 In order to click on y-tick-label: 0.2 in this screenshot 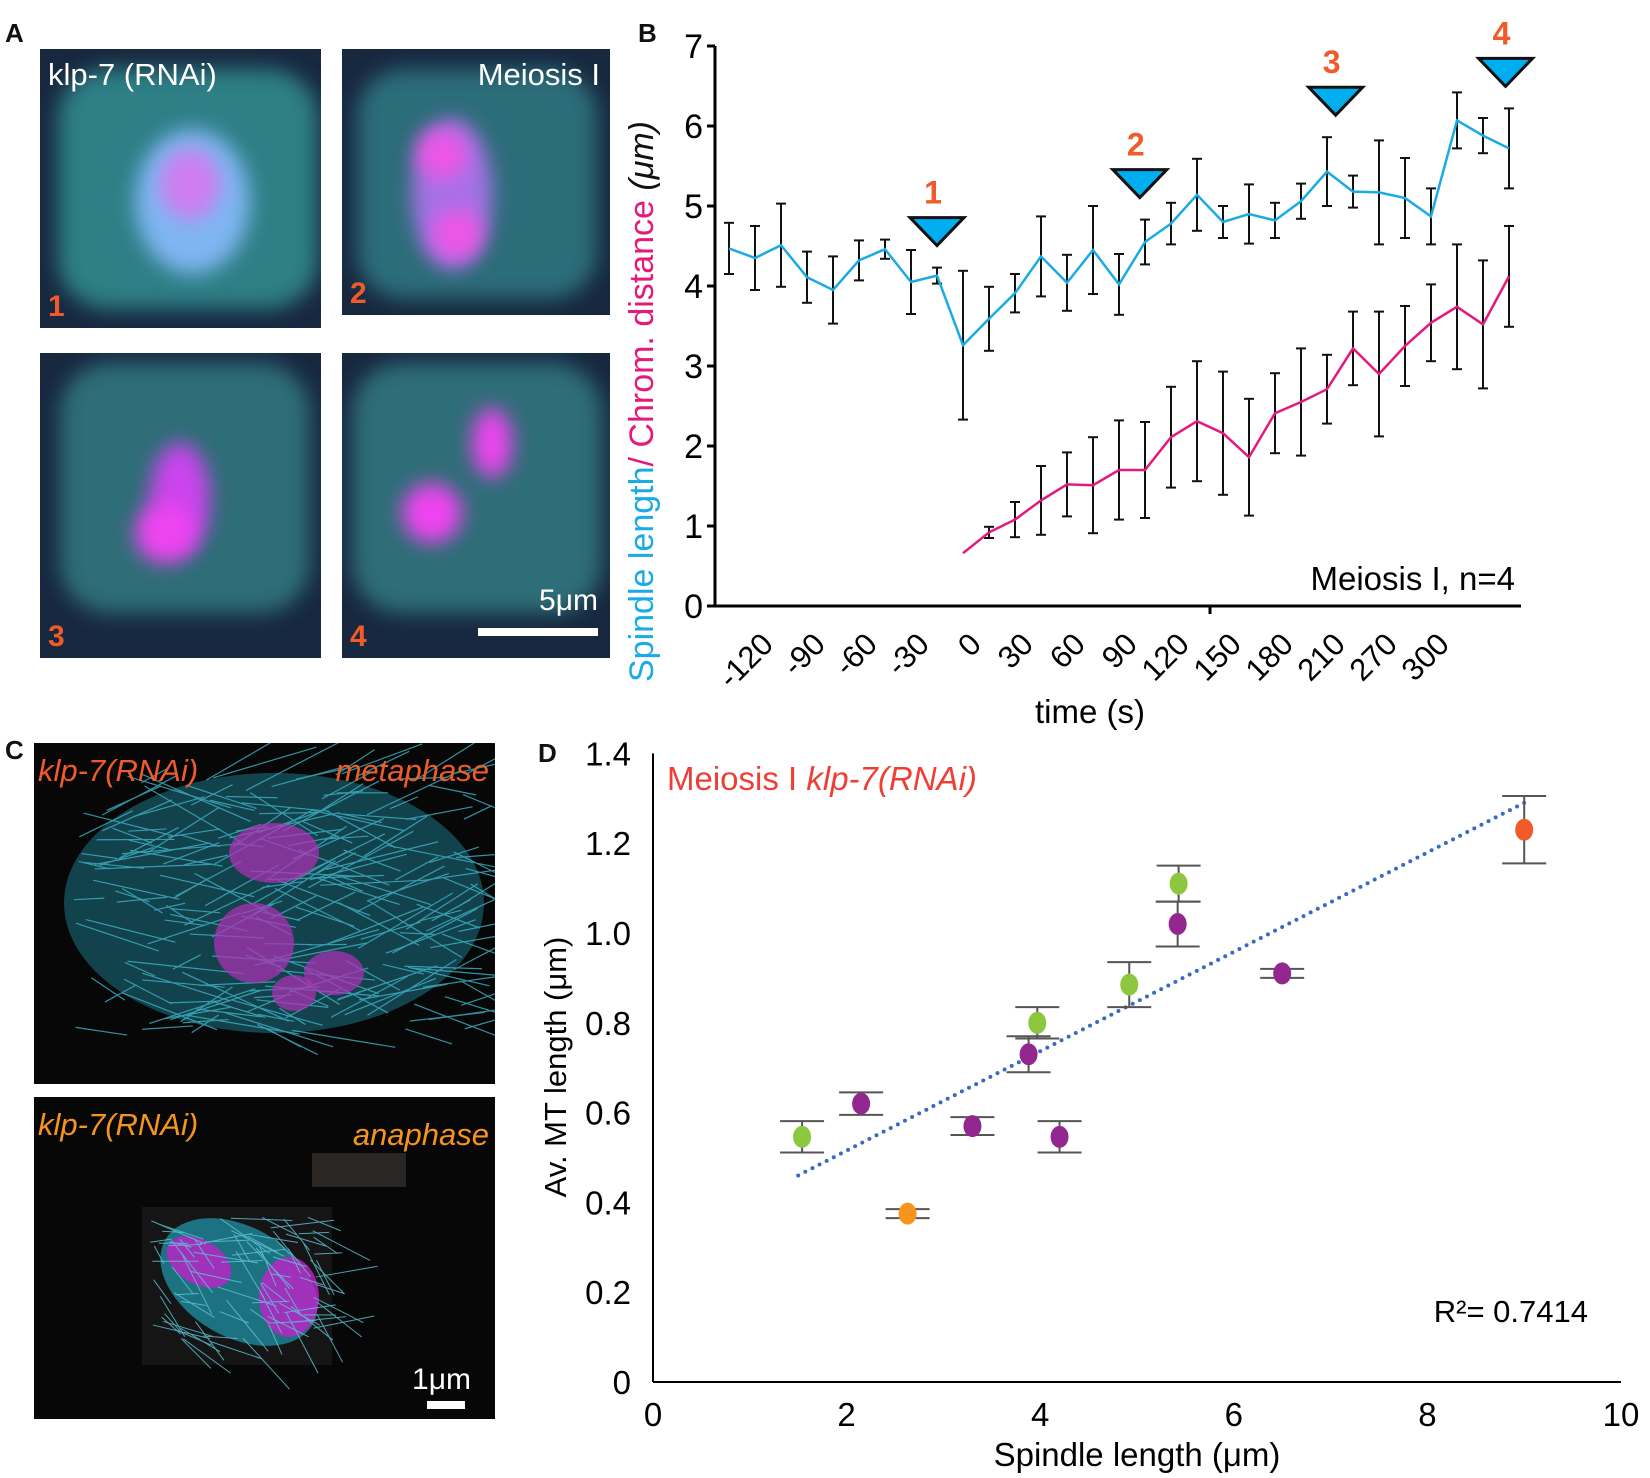, I will do `click(608, 1292)`.